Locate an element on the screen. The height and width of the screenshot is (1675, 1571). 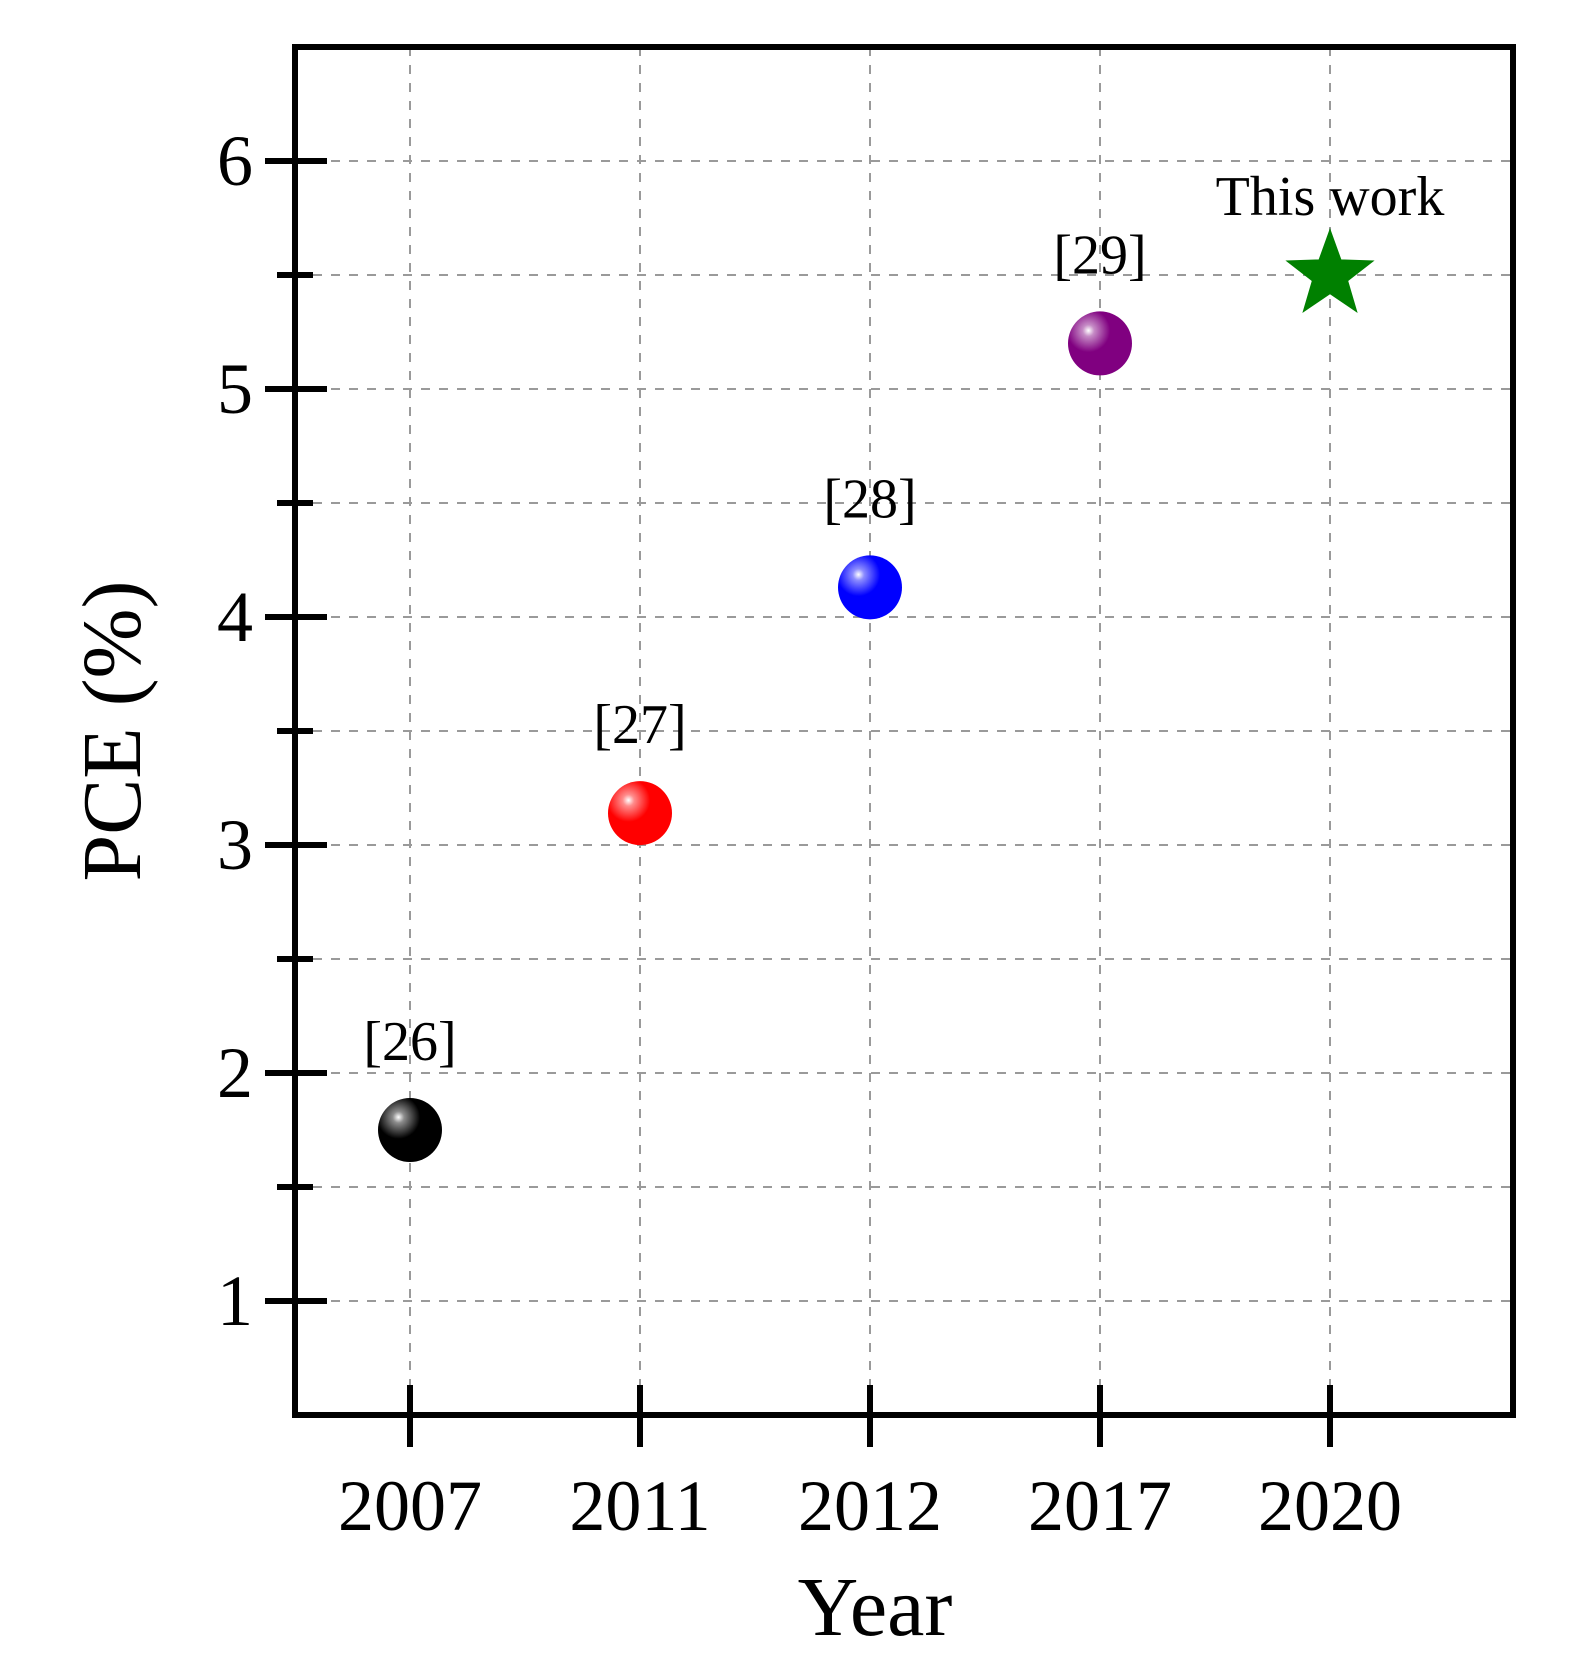
y-tick-label: 2 is located at coordinates (235, 1073).